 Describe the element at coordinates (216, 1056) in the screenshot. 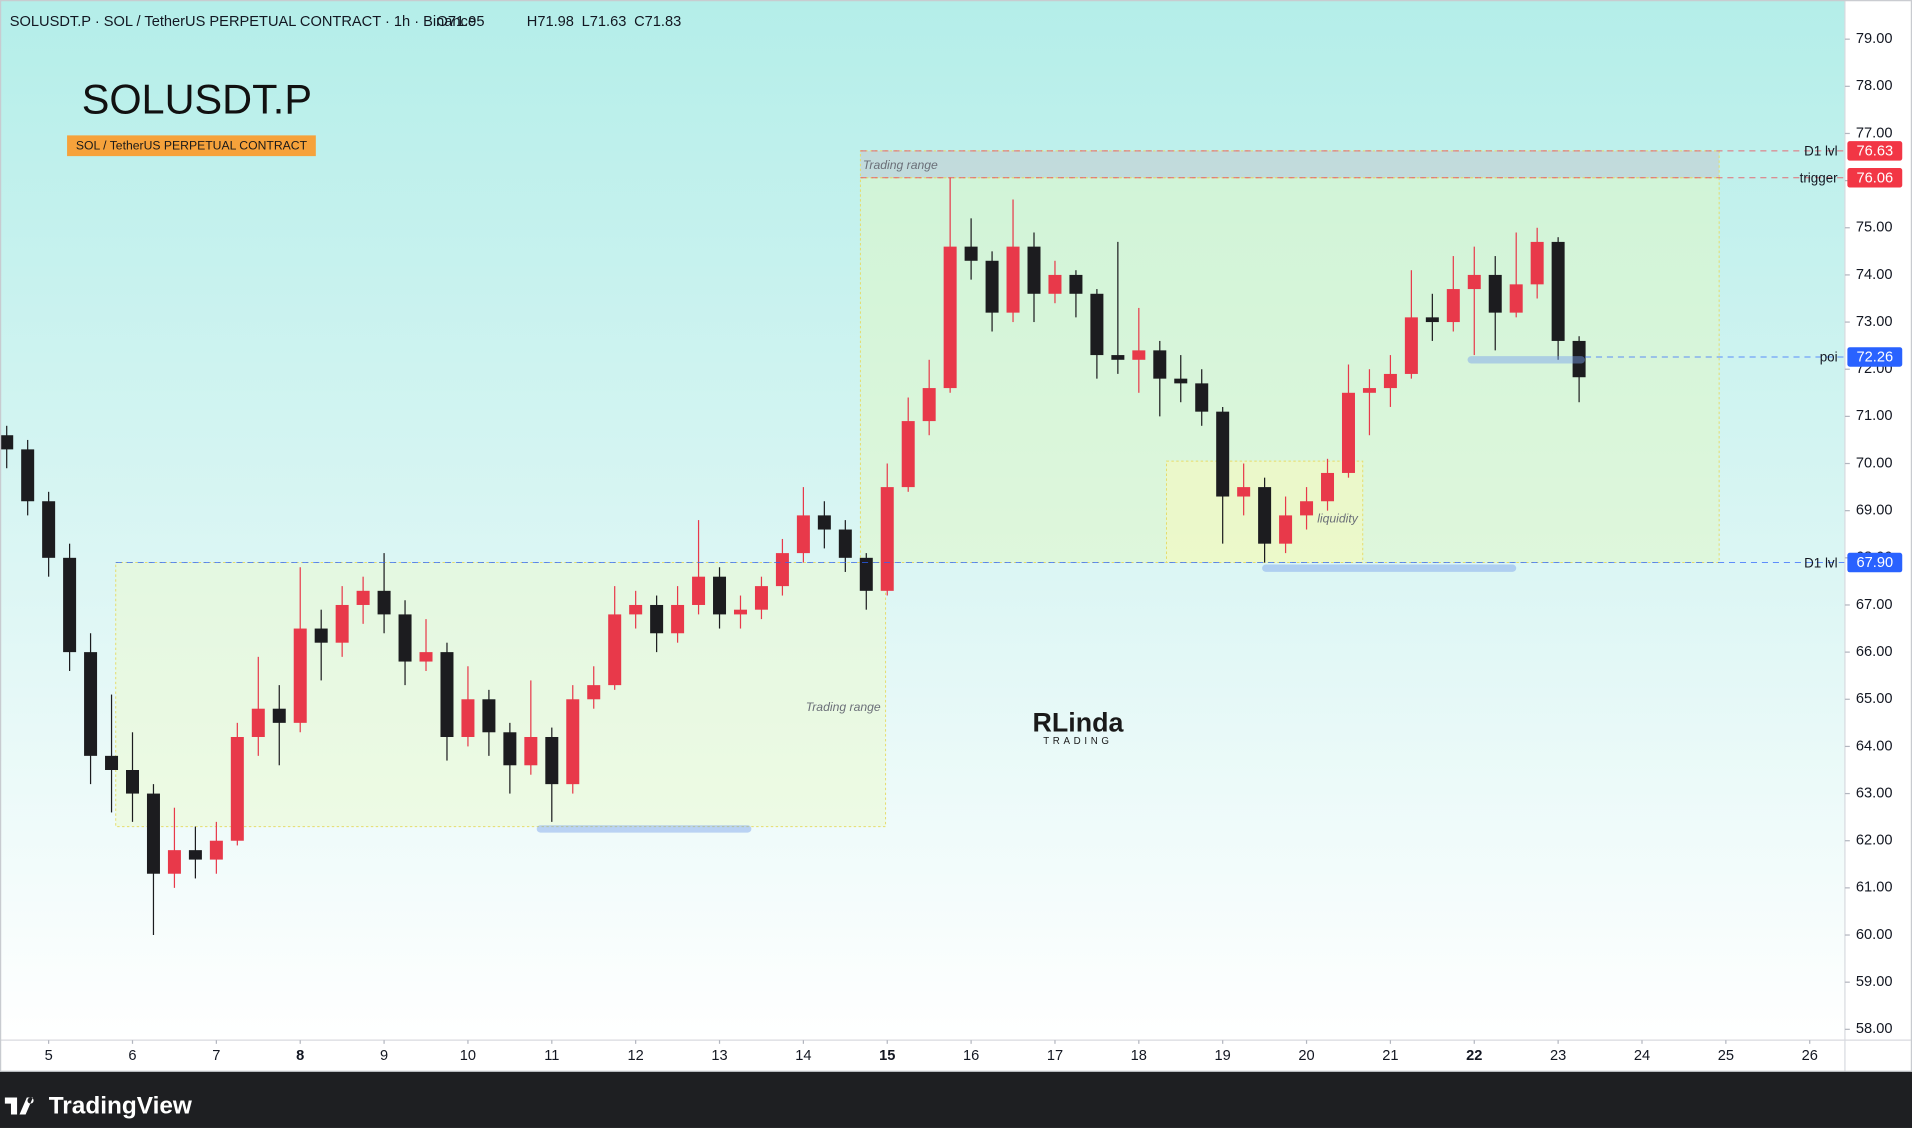

I see `x-tick-label: 7` at that location.